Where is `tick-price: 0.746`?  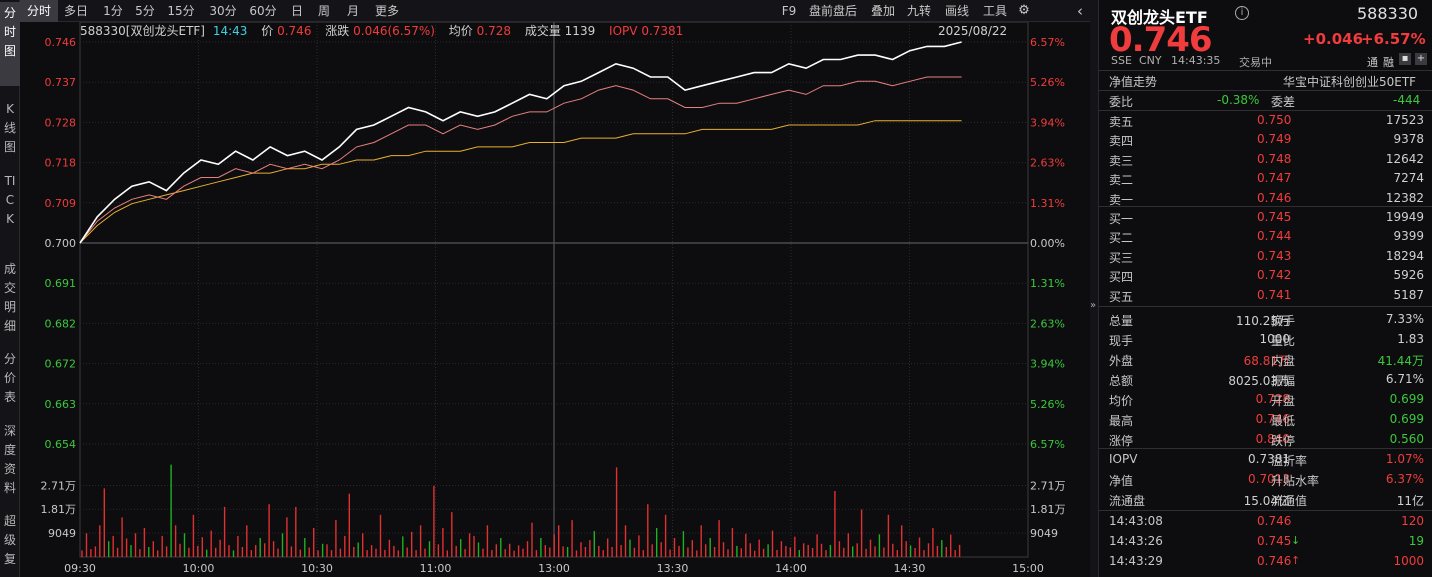
tick-price: 0.746 is located at coordinates (1274, 521).